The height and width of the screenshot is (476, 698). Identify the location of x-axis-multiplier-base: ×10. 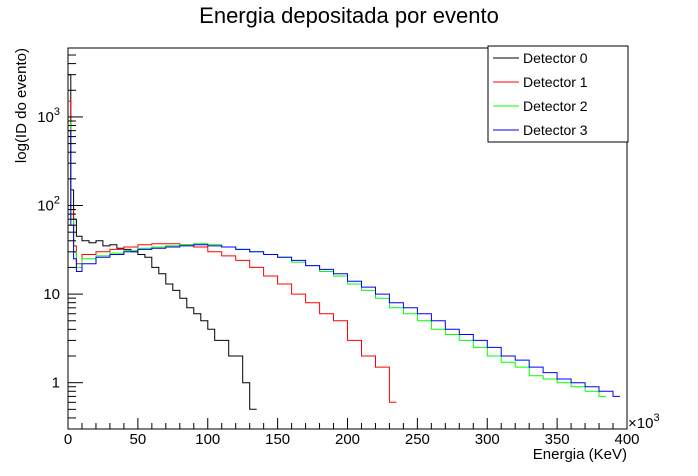
(640, 423).